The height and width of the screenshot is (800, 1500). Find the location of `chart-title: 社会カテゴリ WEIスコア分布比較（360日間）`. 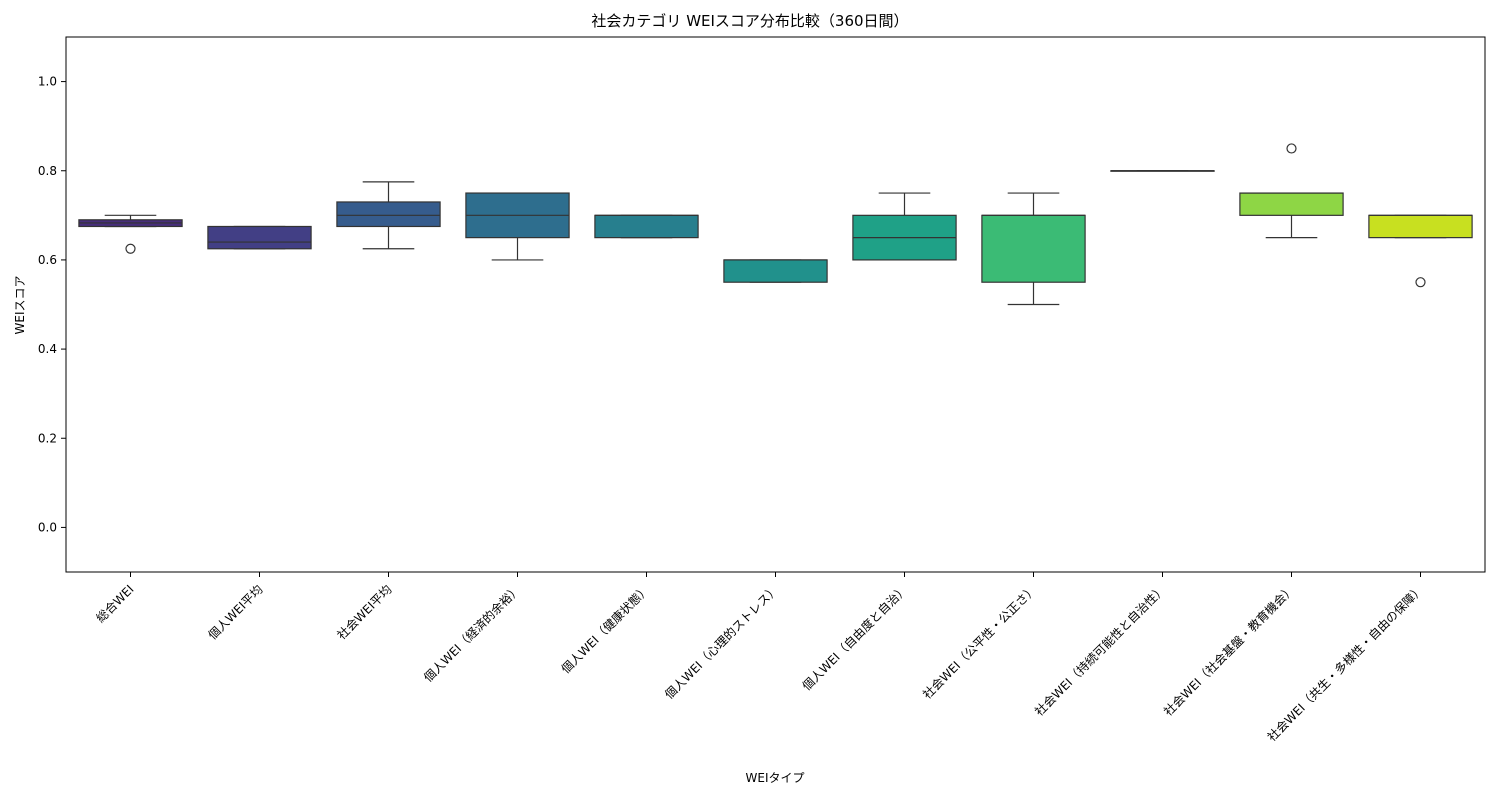

chart-title: 社会カテゴリ WEIスコア分布比較（360日間） is located at coordinates (750, 21).